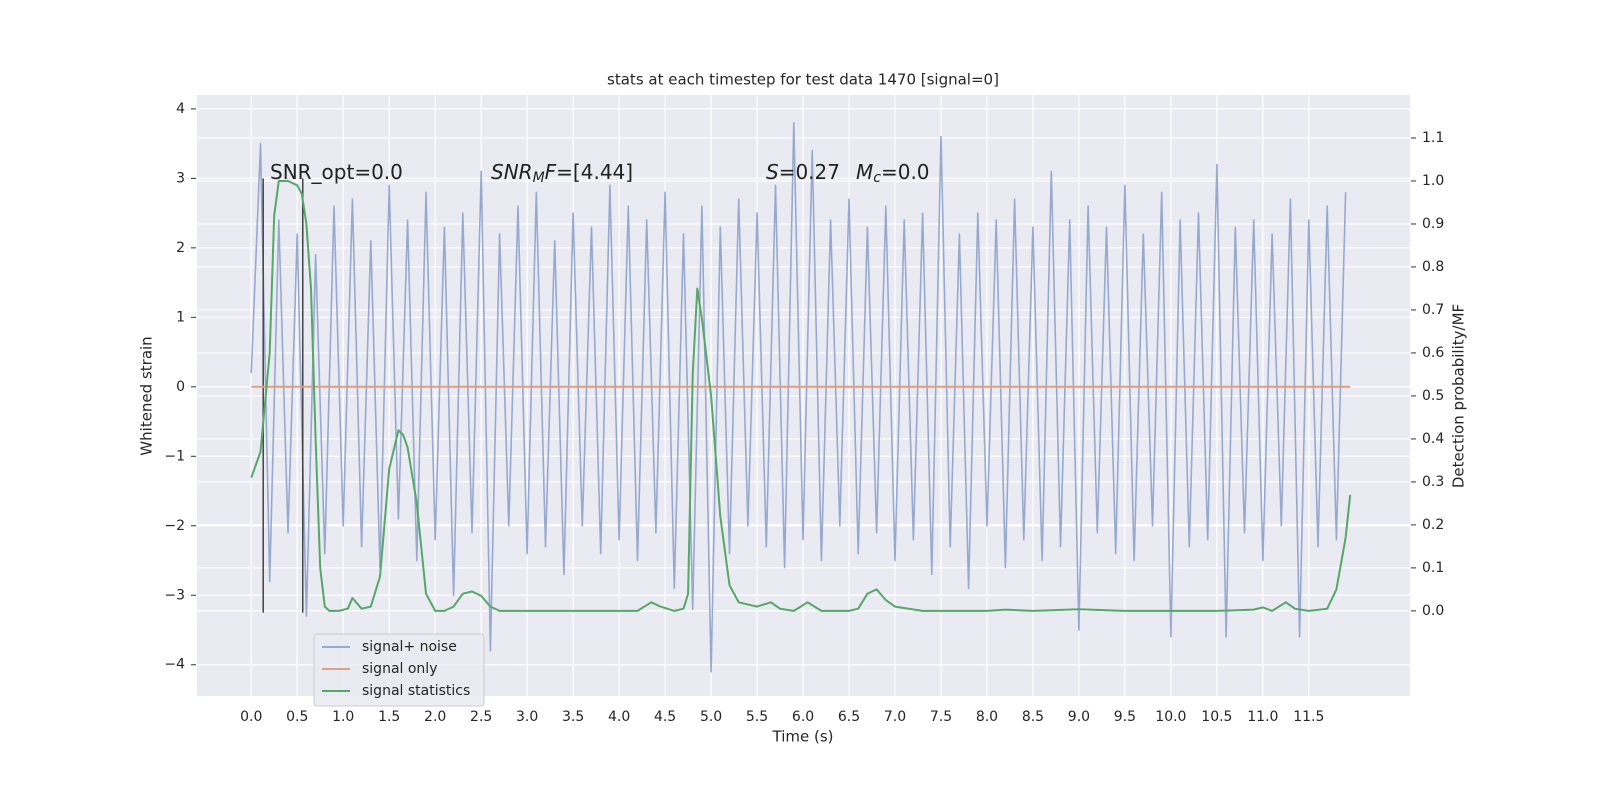  What do you see at coordinates (772, 172) in the screenshot?
I see `annotation-part: S` at bounding box center [772, 172].